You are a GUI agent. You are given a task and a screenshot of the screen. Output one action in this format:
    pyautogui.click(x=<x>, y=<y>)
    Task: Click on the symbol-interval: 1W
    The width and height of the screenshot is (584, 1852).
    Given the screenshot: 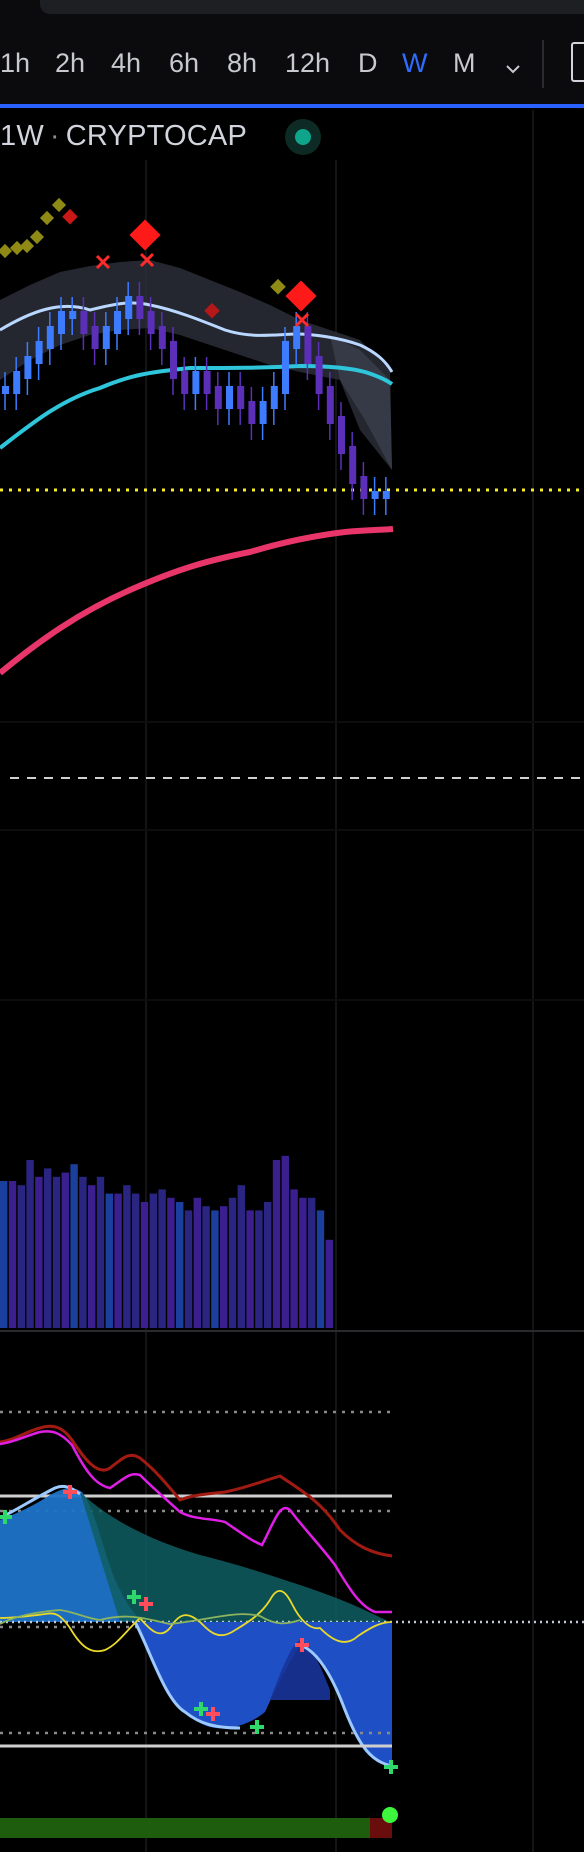 What is the action you would take?
    pyautogui.click(x=22, y=136)
    